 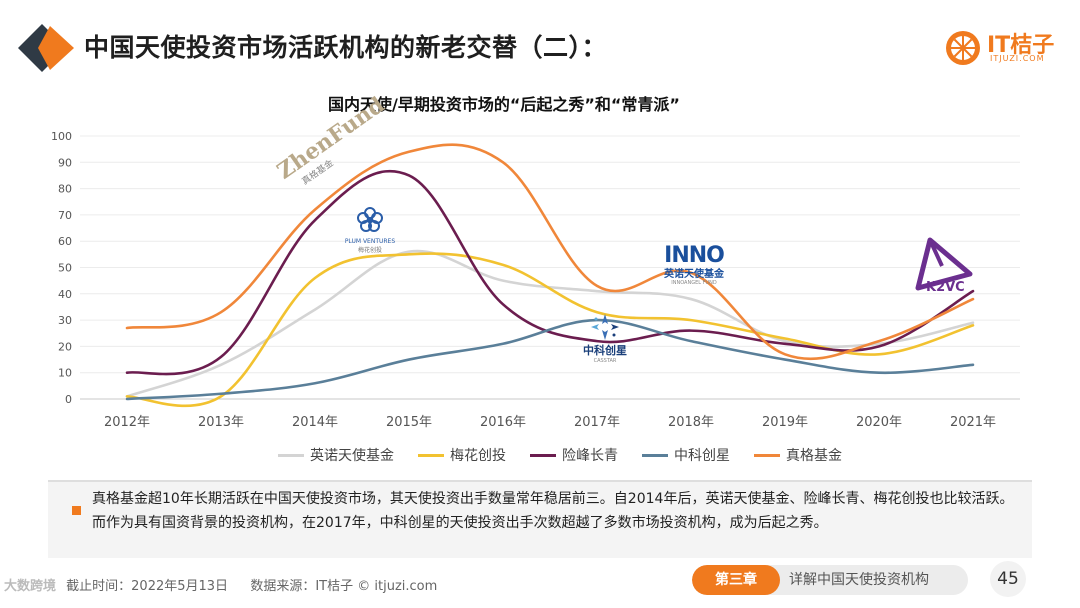 What do you see at coordinates (605, 350) in the screenshot?
I see `casstar-logo-text: 中科创星` at bounding box center [605, 350].